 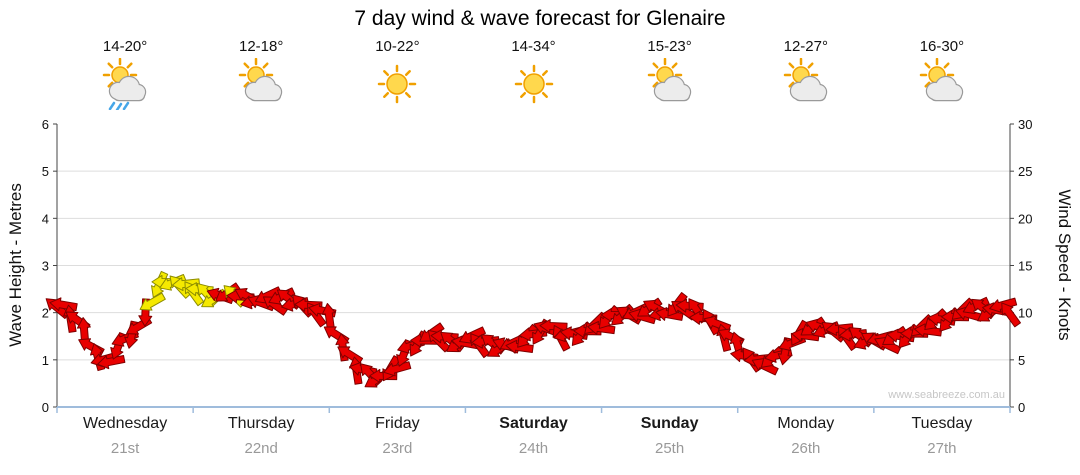 What do you see at coordinates (261, 448) in the screenshot?
I see `date-label: 22nd` at bounding box center [261, 448].